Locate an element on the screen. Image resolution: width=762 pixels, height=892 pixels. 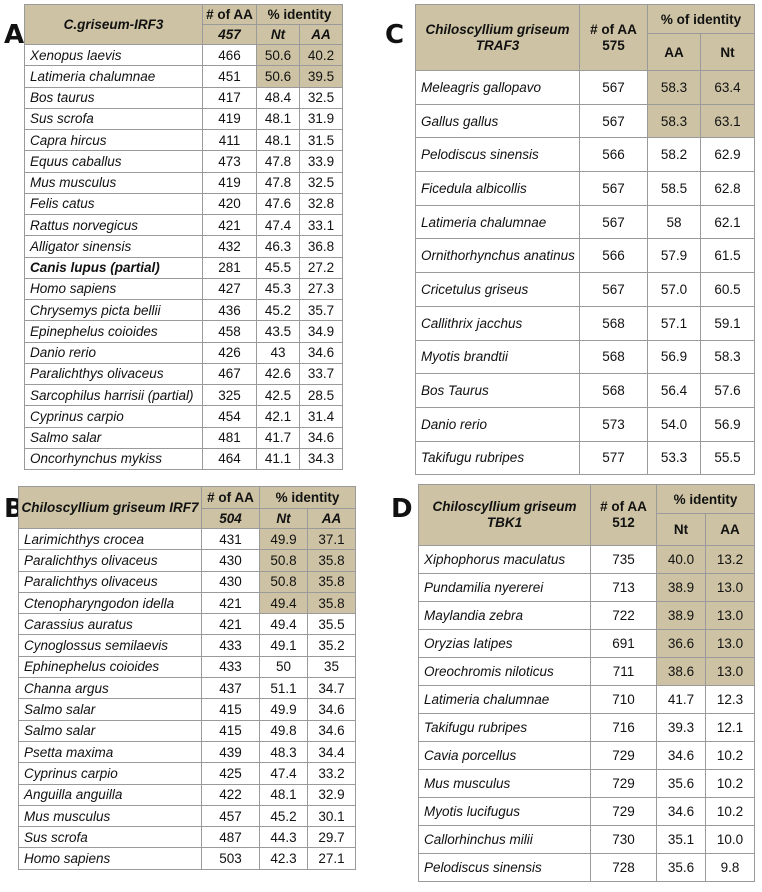
species-cell: Xenopus laevis is located at coordinates (113, 55).